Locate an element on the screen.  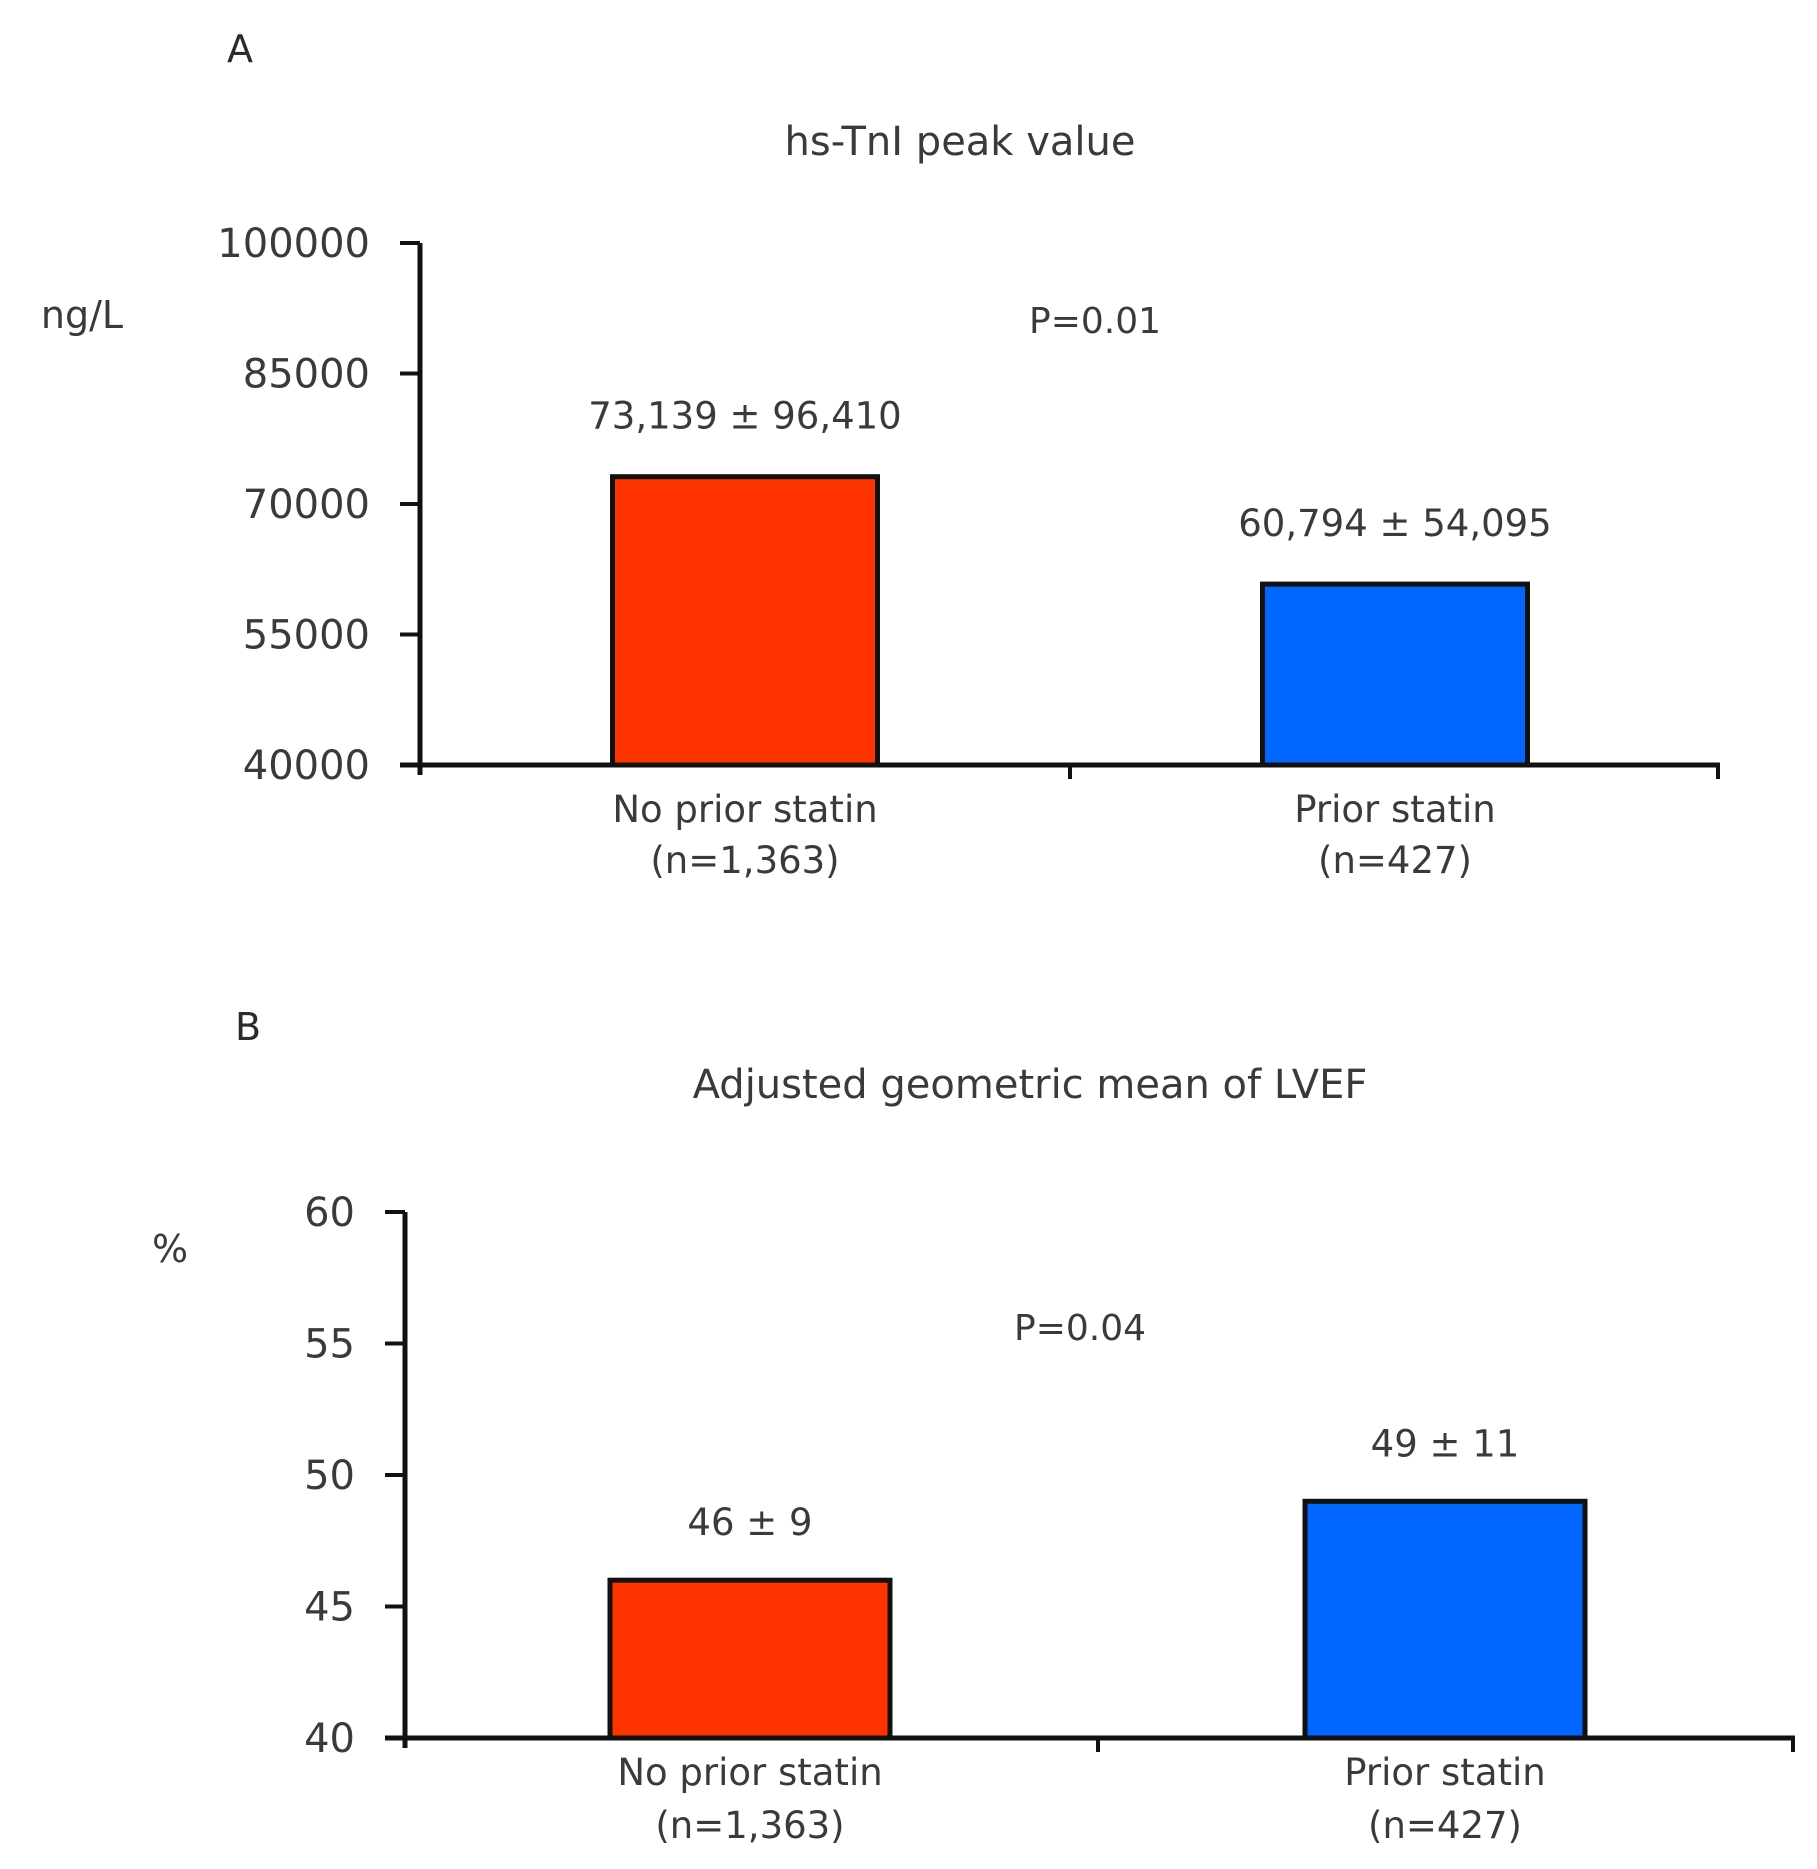
panel-b-category-label-1: No prior statin is located at coordinates (749, 1772).